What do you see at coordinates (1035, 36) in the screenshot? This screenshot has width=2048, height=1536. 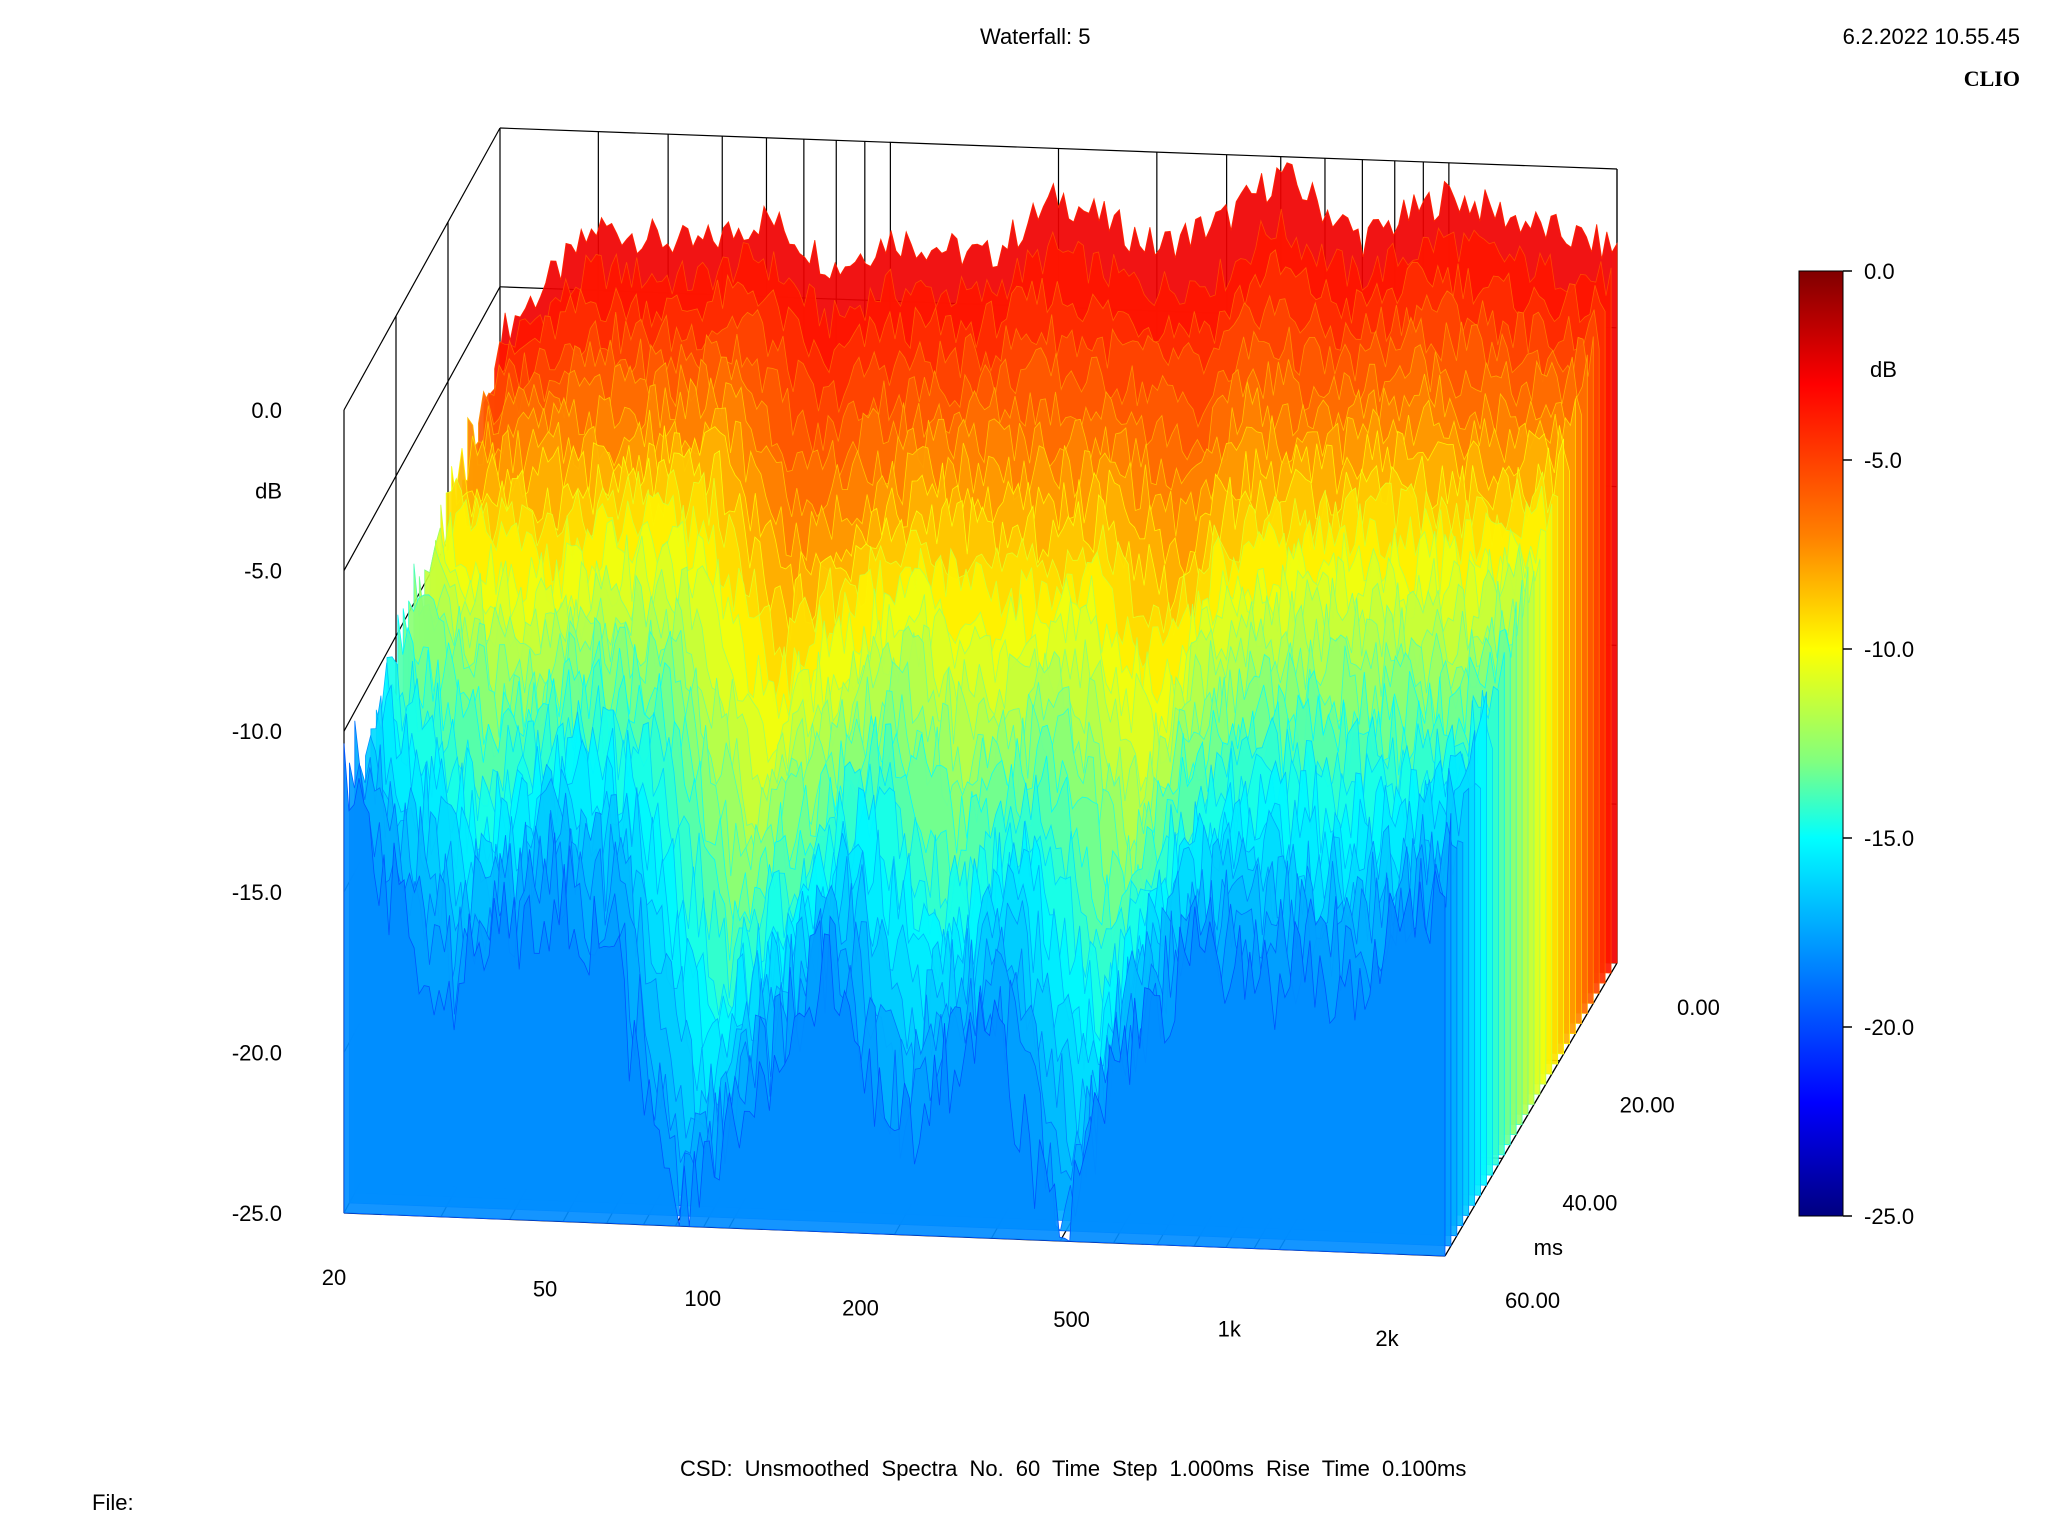 I see `chart-title: Waterfall: 5` at bounding box center [1035, 36].